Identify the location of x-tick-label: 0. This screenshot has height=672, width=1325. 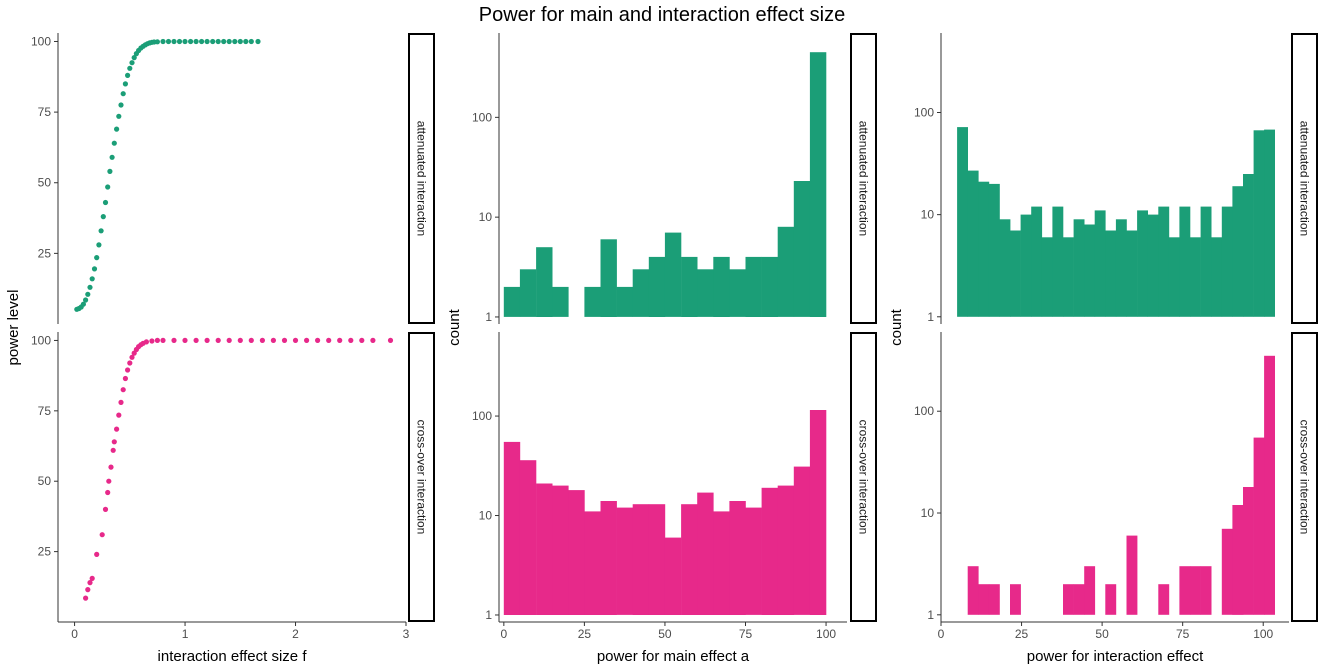
(74, 634).